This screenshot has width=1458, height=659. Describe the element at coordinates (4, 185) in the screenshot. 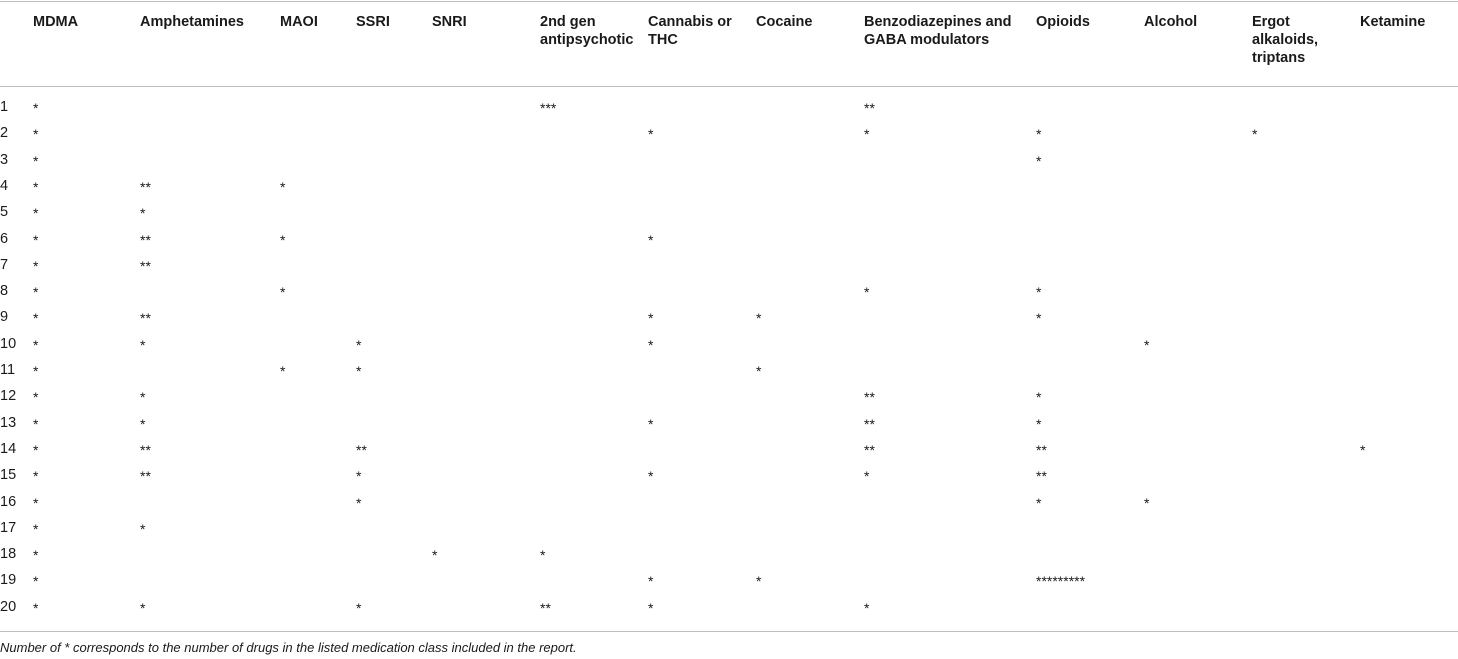

I see `row-number: 4` at that location.